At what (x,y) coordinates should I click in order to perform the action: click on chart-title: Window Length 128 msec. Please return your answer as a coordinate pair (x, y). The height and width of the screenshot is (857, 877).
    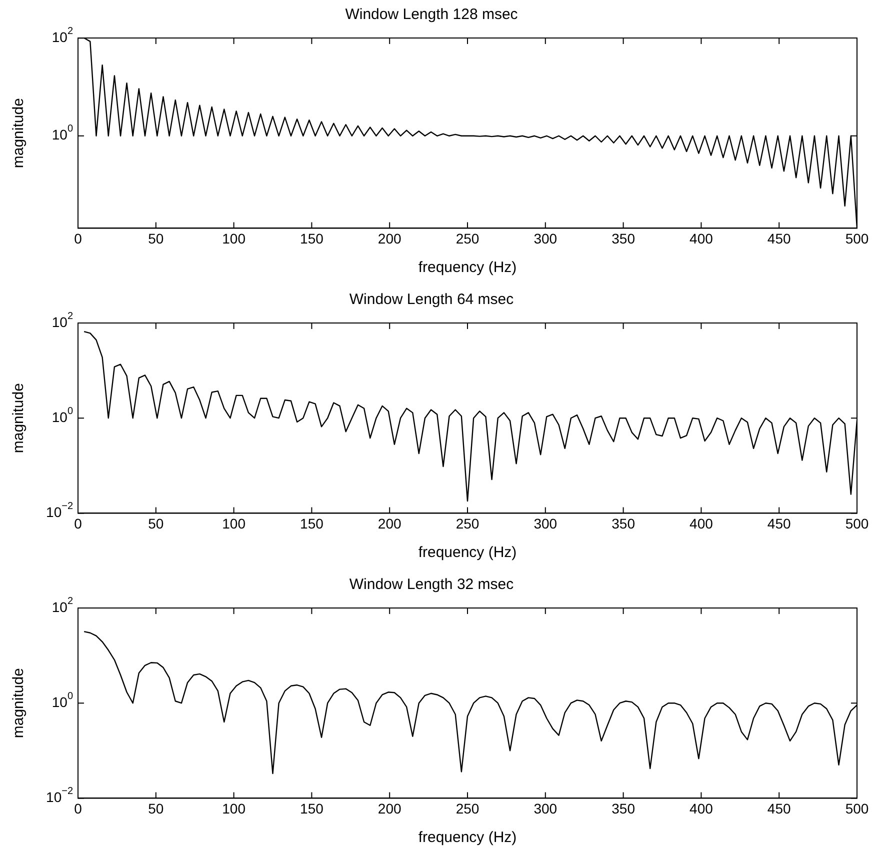
    Looking at the image, I should click on (431, 15).